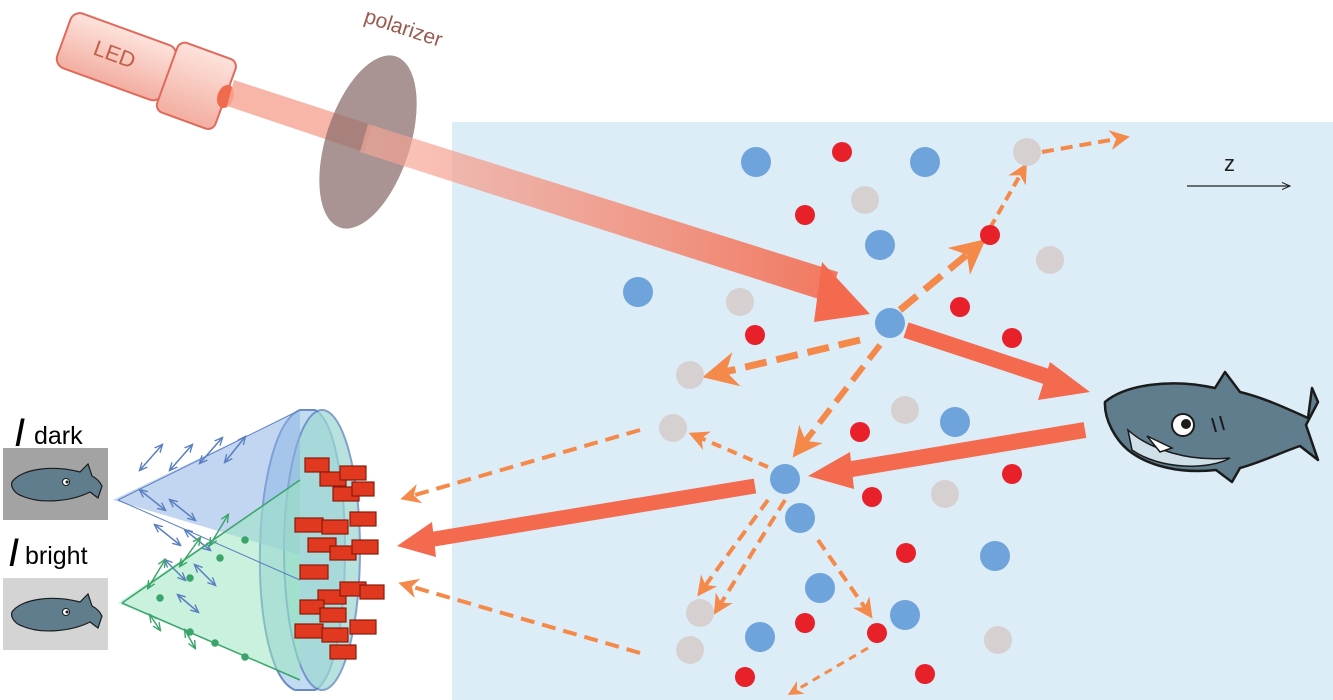 This screenshot has width=1333, height=700. Describe the element at coordinates (599, 213) in the screenshot. I see `polarized-beam` at that location.